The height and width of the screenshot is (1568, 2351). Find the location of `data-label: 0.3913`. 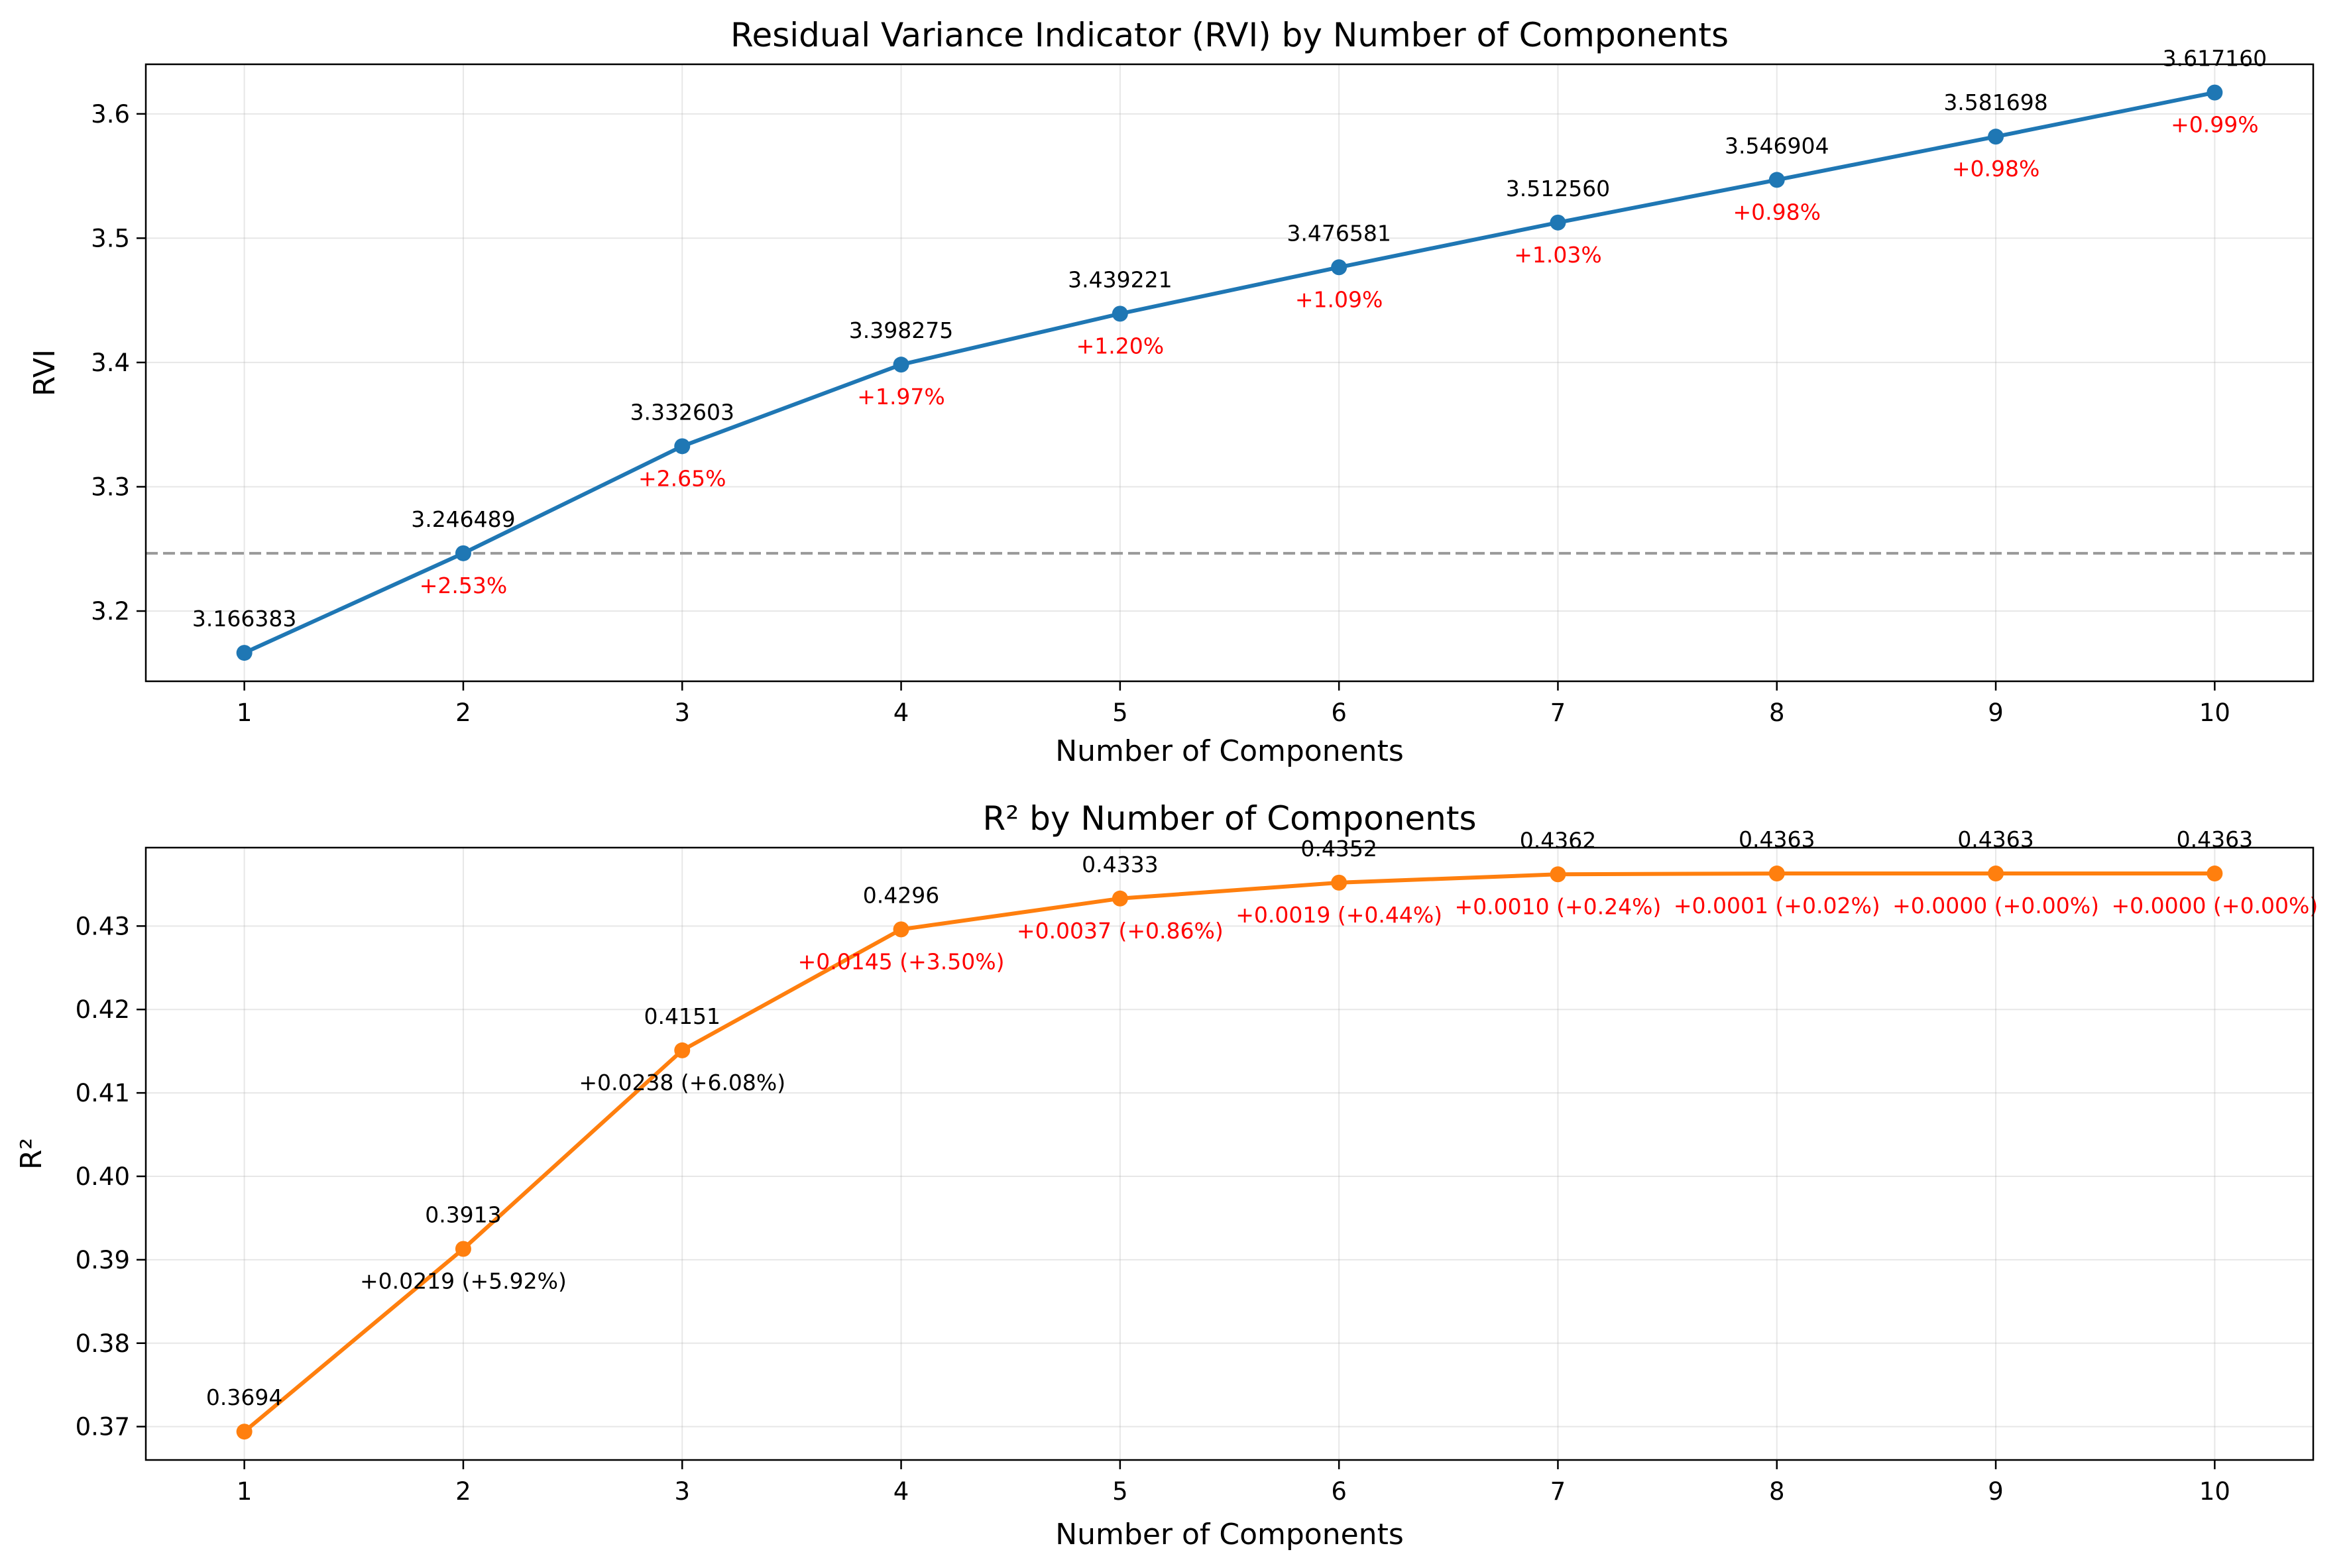

data-label: 0.3913 is located at coordinates (463, 1215).